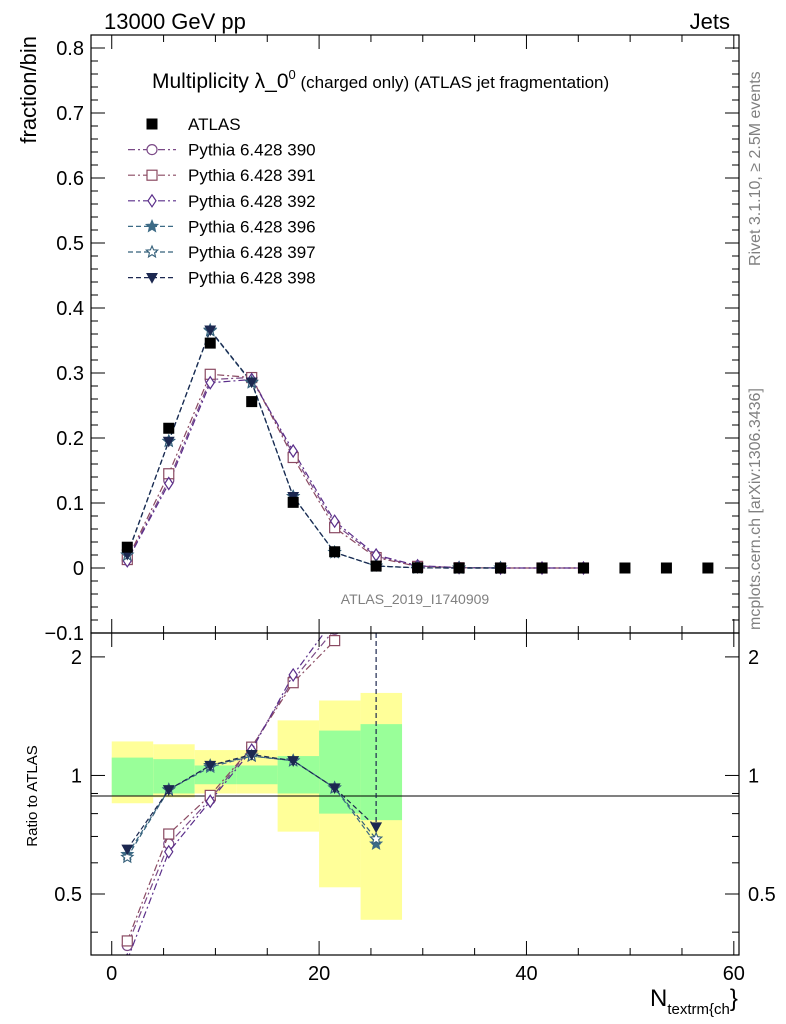  I want to click on x-tick-label: 0, so click(111, 974).